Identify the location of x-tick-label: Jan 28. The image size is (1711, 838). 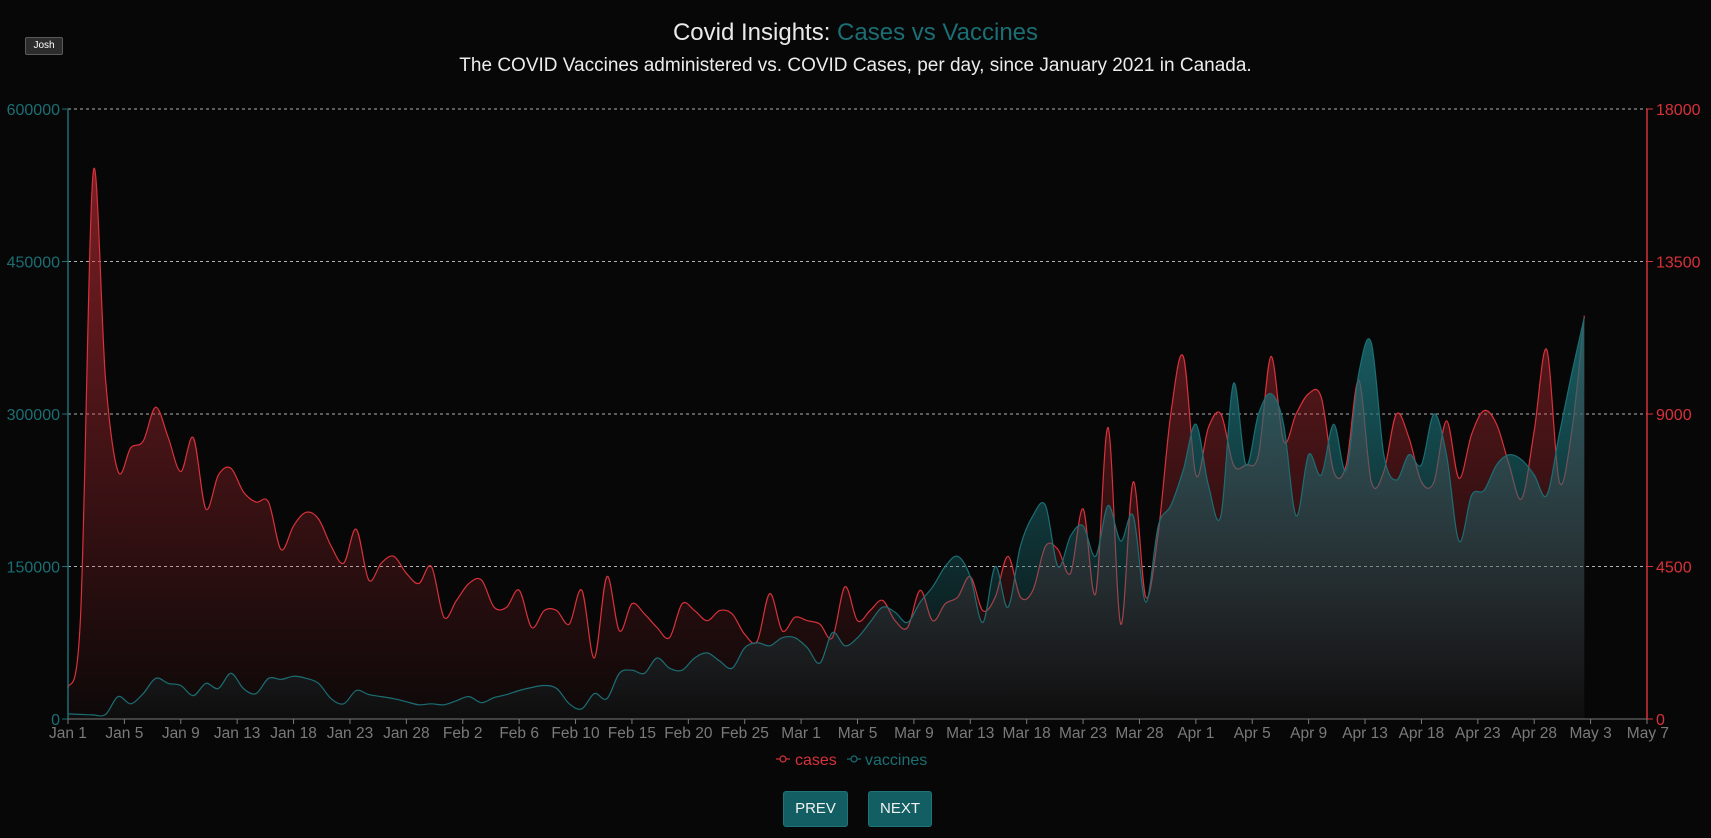
(406, 733).